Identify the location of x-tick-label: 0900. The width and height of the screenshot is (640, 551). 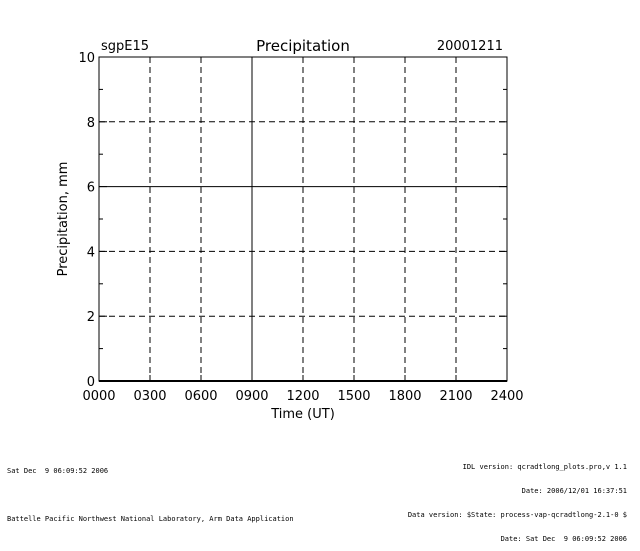
(251, 396).